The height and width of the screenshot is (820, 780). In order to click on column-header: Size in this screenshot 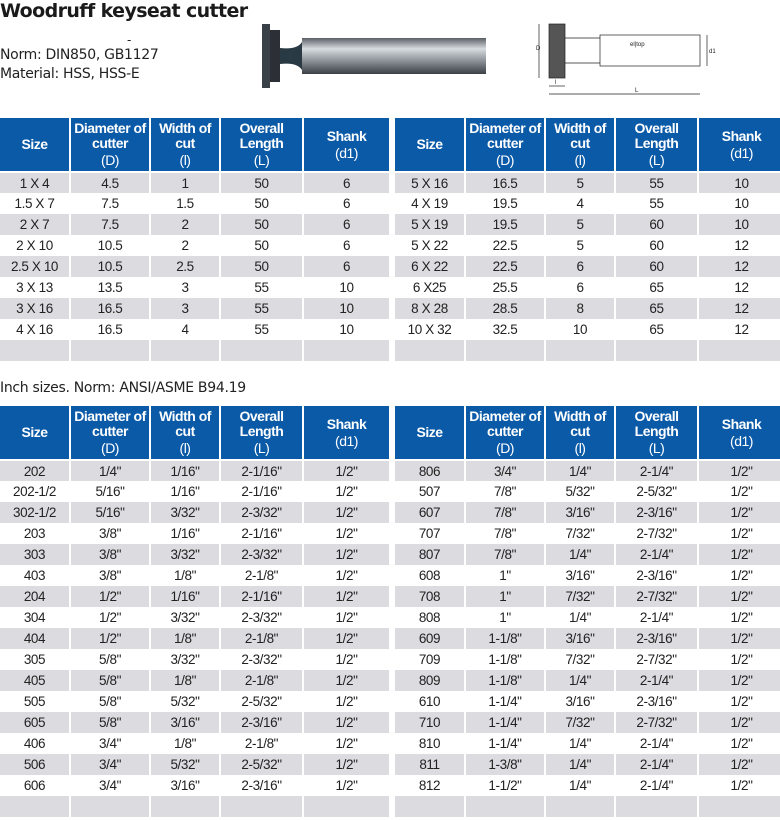, I will do `click(430, 145)`.